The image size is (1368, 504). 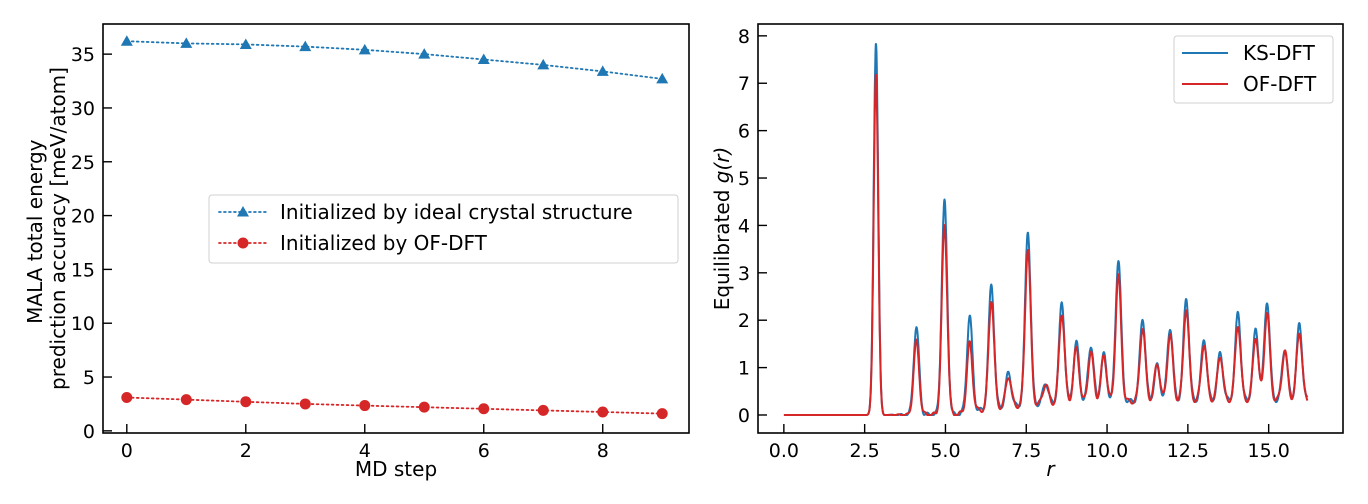 What do you see at coordinates (83, 163) in the screenshot?
I see `left-y-tick-label: 25` at bounding box center [83, 163].